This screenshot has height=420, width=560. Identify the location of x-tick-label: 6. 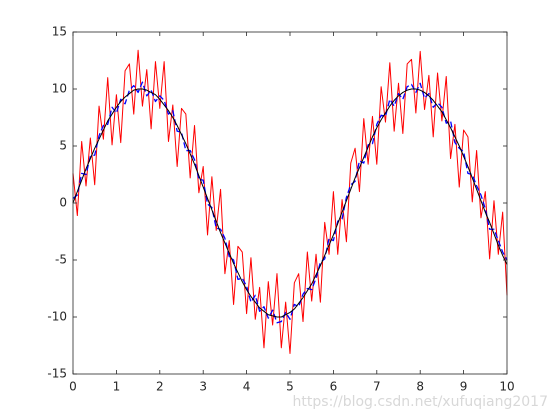
(334, 387).